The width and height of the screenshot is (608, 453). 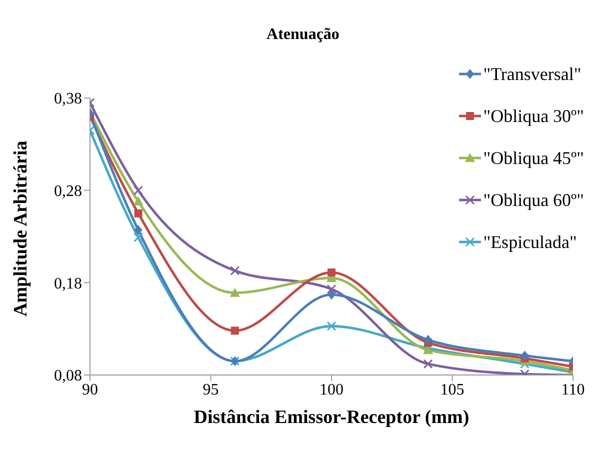 I want to click on legend-label: "Obliqua 30º", so click(x=533, y=116).